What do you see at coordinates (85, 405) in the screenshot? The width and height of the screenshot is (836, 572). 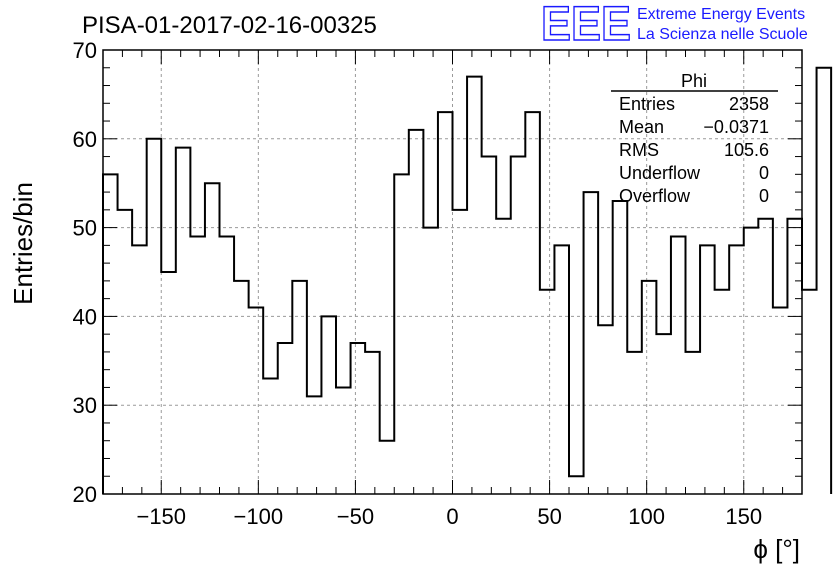 I see `y-tick-label: 30` at bounding box center [85, 405].